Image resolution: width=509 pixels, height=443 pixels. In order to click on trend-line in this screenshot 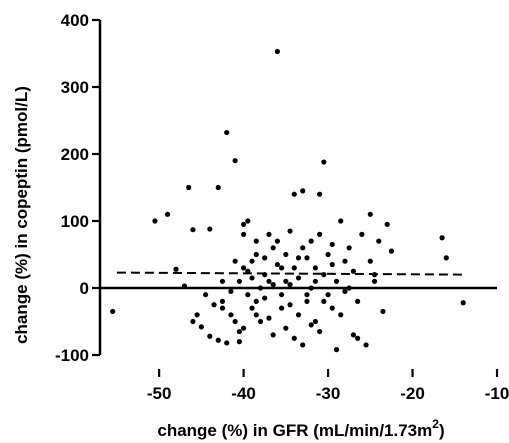, I will do `click(290, 273)`.